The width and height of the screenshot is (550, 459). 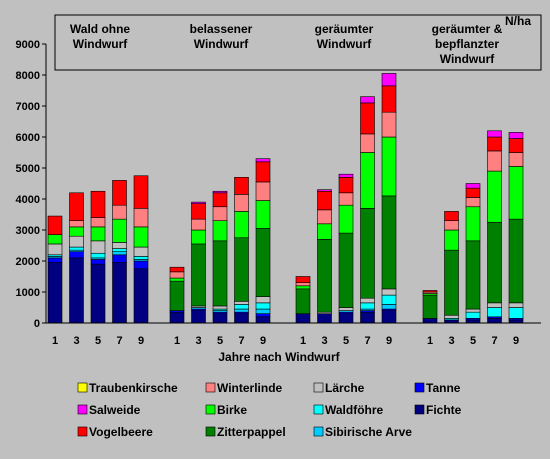 I want to click on legend-label: Waldföhre, so click(x=354, y=410).